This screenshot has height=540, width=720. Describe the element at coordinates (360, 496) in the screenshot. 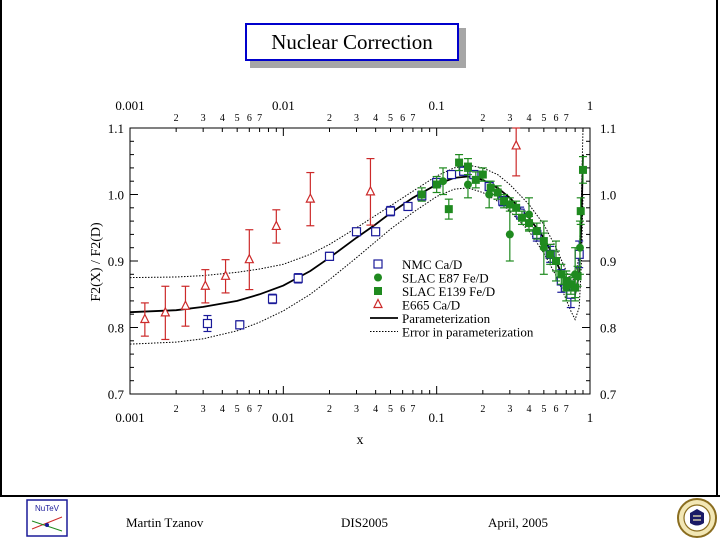

I see `footer-divider` at that location.